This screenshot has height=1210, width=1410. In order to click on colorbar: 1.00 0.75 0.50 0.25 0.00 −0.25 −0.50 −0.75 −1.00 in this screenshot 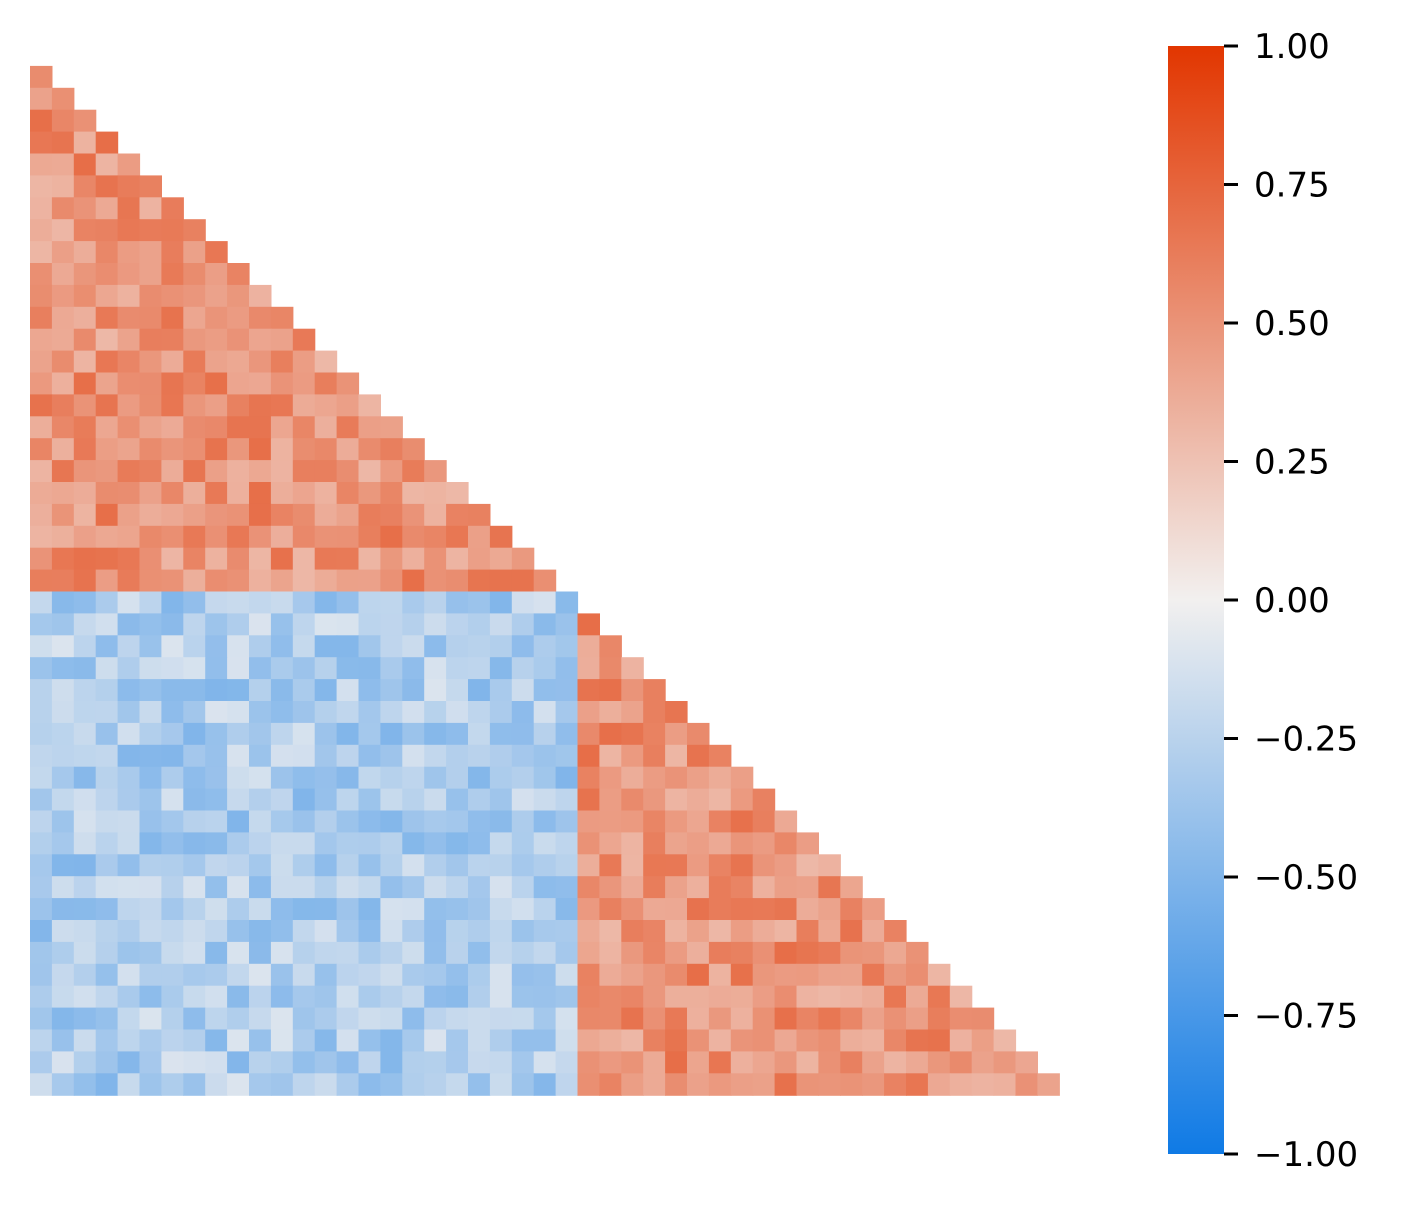, I will do `click(1263, 601)`.